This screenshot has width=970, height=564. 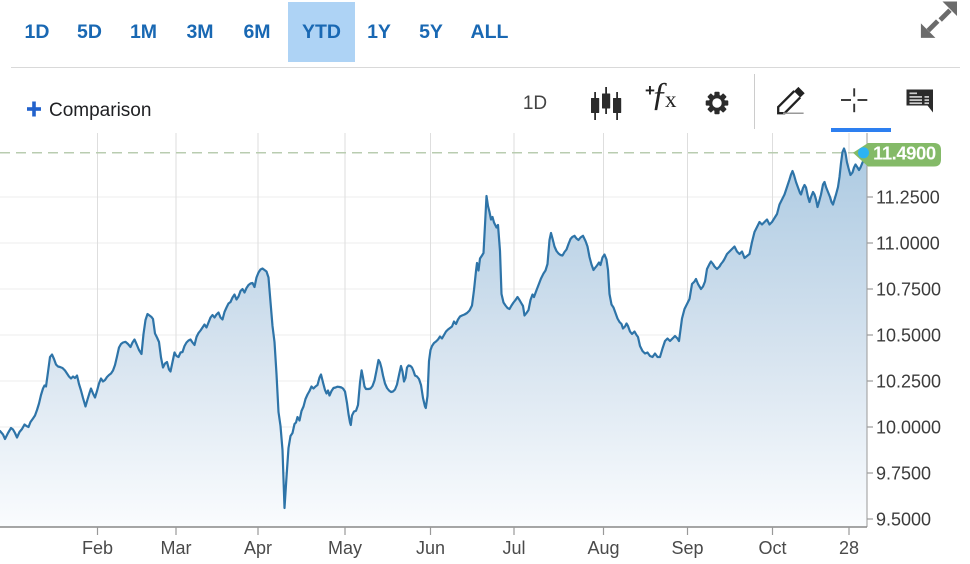 What do you see at coordinates (903, 473) in the screenshot?
I see `svg-text: 9.7500` at bounding box center [903, 473].